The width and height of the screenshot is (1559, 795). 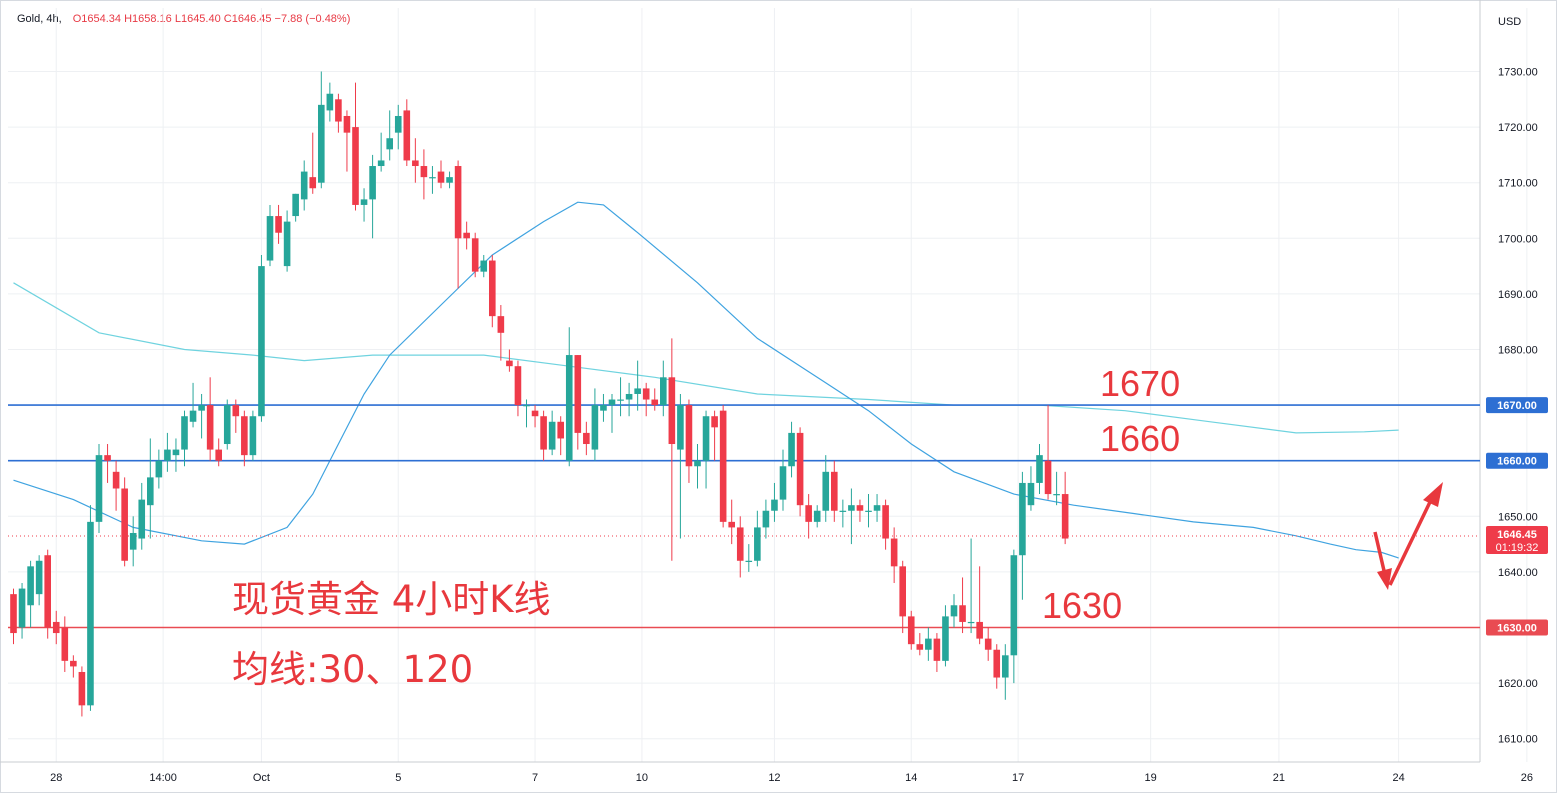 I want to click on time-tick-label: 14, so click(x=911, y=778).